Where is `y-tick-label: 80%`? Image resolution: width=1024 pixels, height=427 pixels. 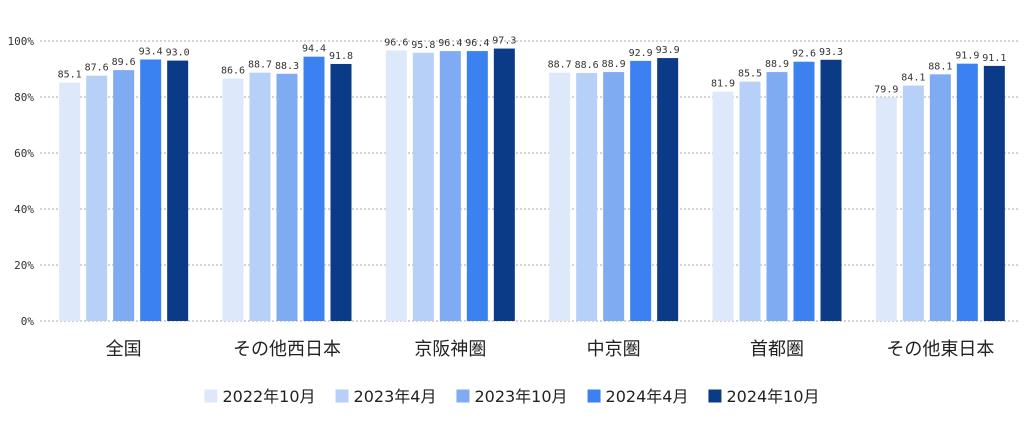
y-tick-label: 80% is located at coordinates (24, 97).